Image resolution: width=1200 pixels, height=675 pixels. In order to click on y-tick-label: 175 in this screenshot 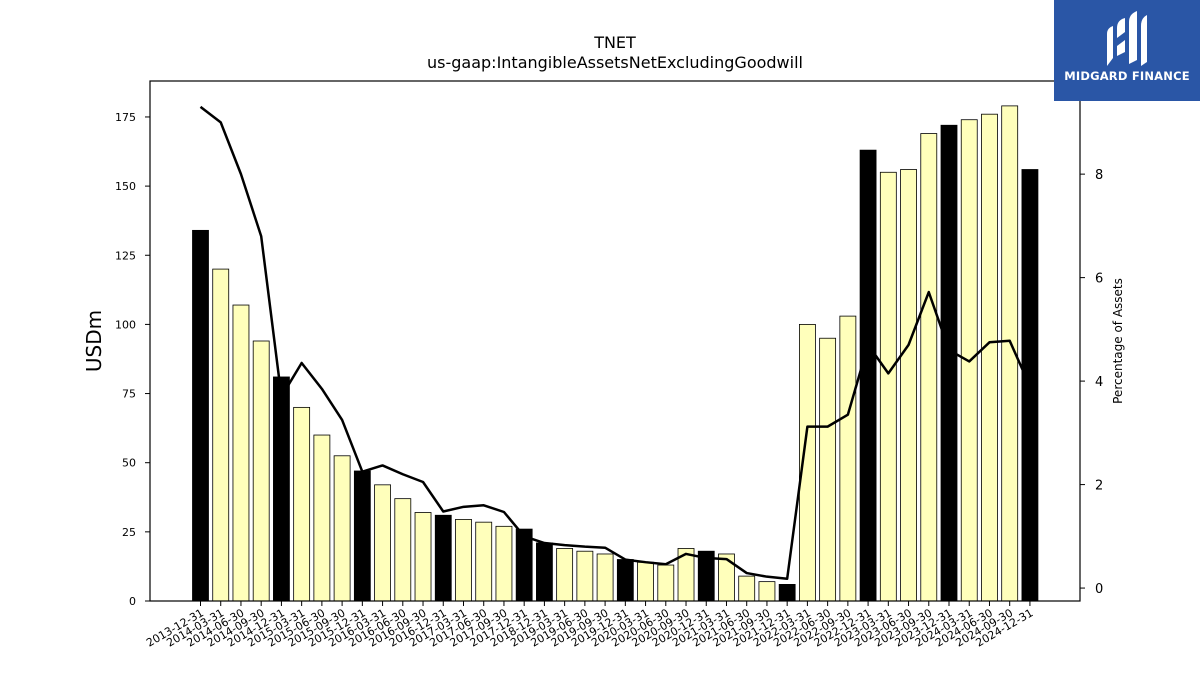, I will do `click(125, 117)`.